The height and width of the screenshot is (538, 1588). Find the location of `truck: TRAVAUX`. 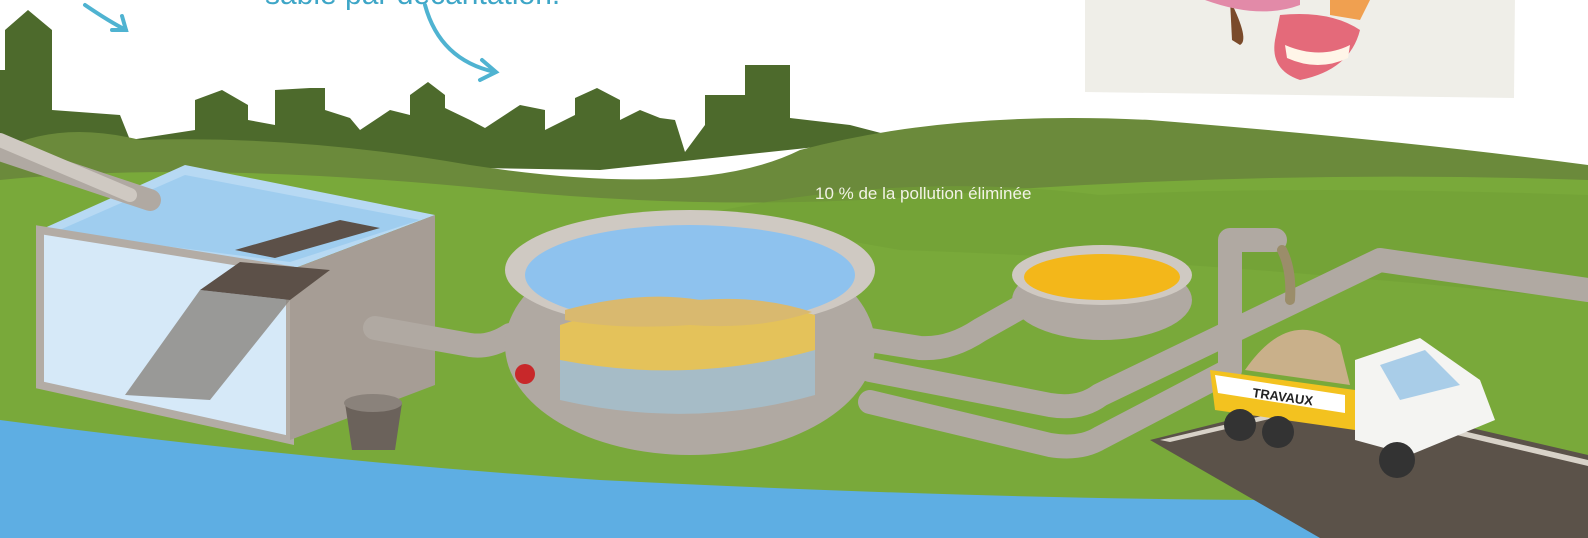

truck: TRAVAUX is located at coordinates (1352, 403).